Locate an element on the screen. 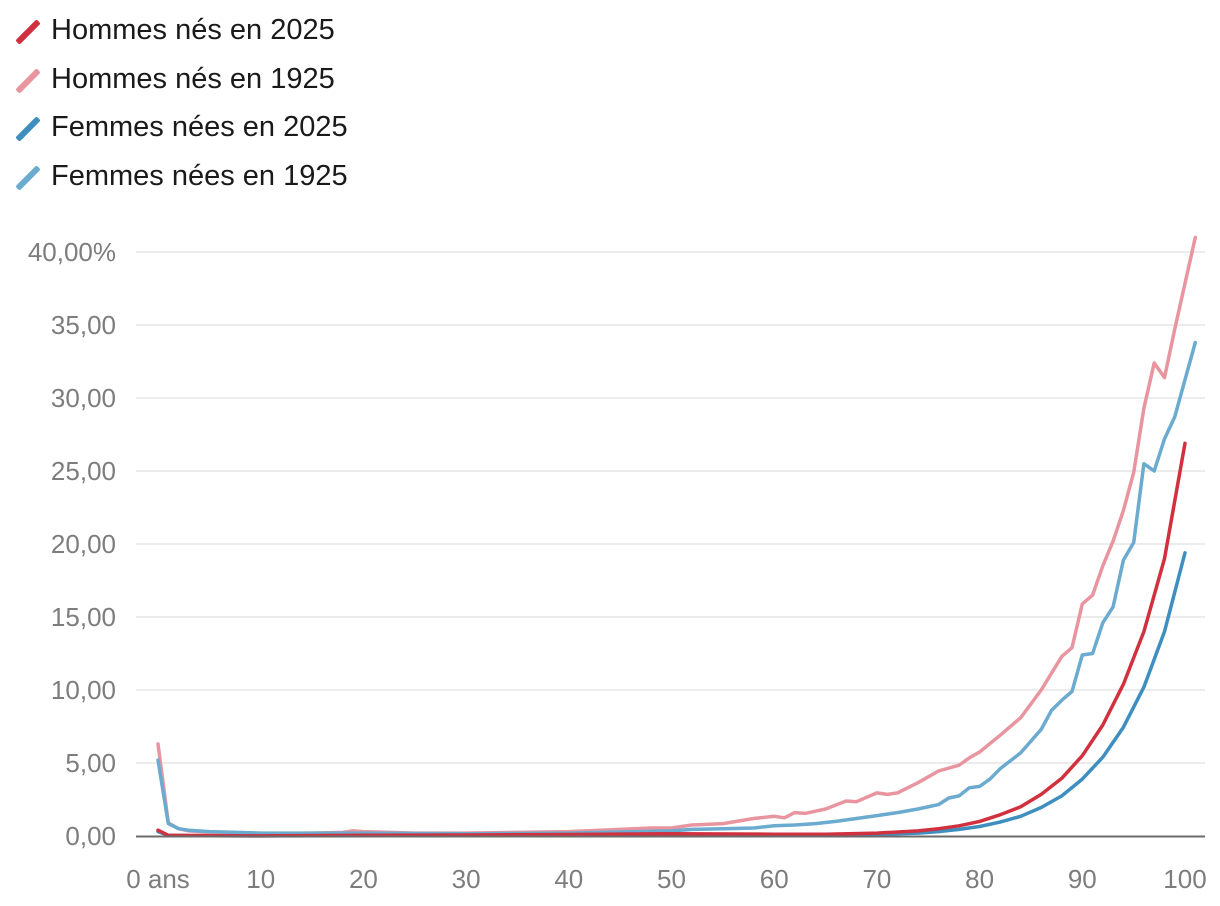 This screenshot has height=906, width=1220. x-tick-label: 10 is located at coordinates (260, 879).